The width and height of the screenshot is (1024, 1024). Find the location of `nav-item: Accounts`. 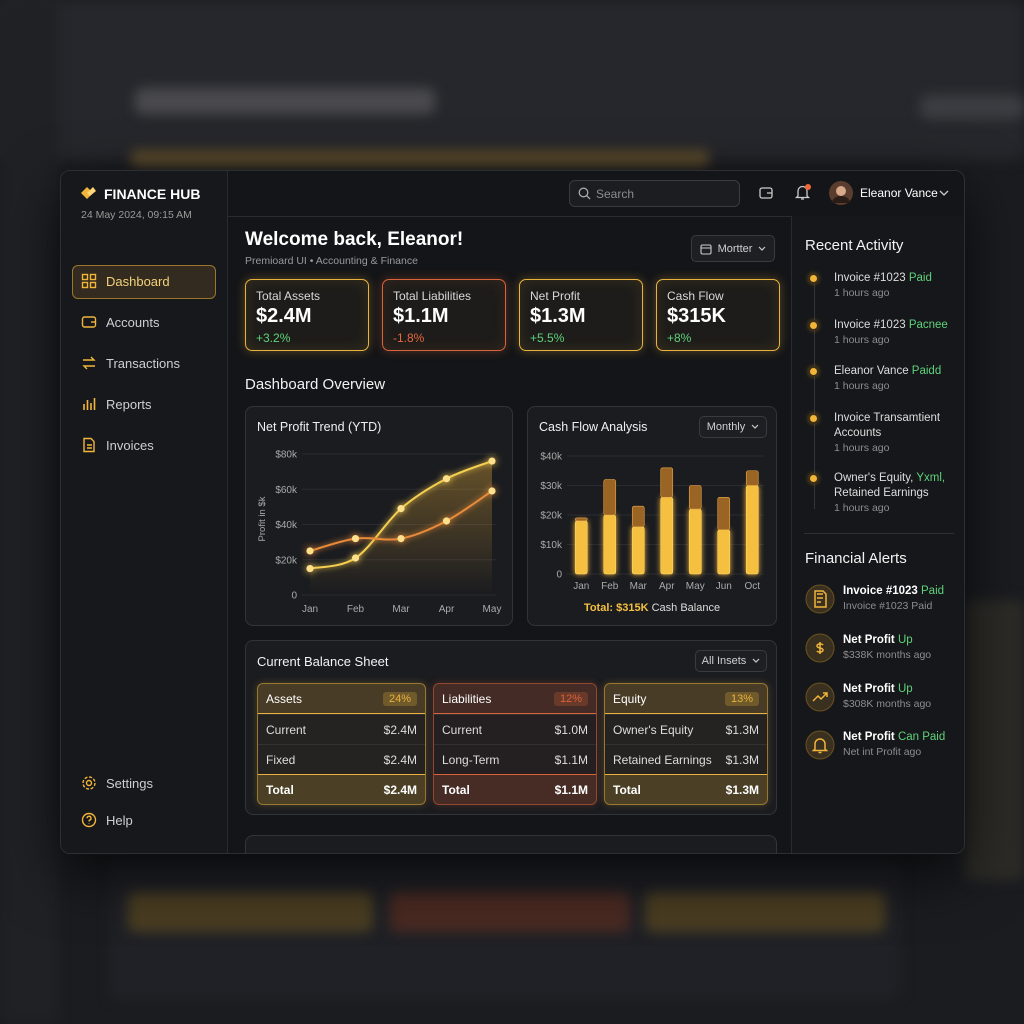

nav-item: Accounts is located at coordinates (120, 322).